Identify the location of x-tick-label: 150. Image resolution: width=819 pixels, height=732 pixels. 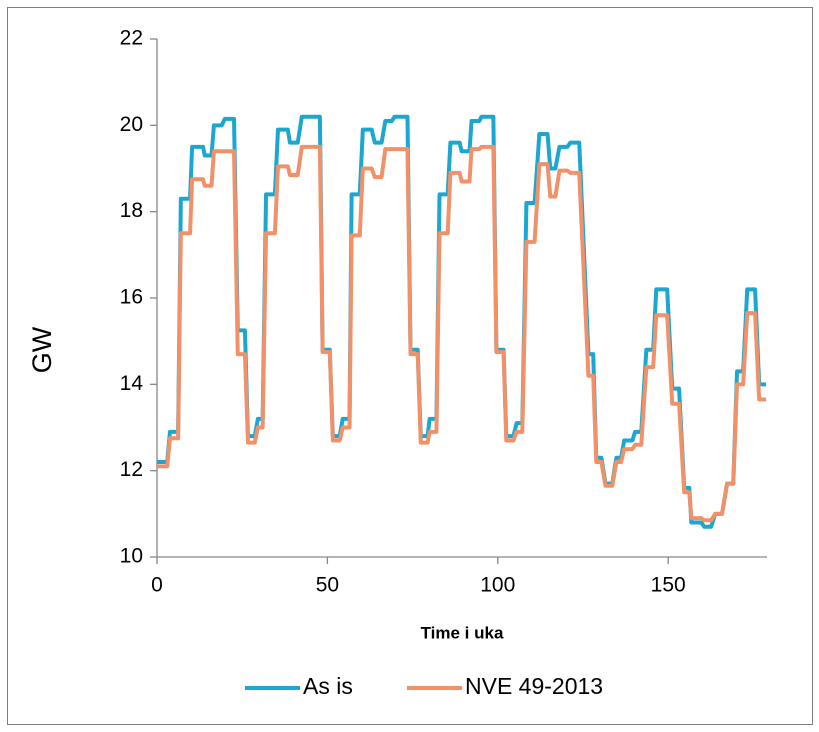
(668, 585).